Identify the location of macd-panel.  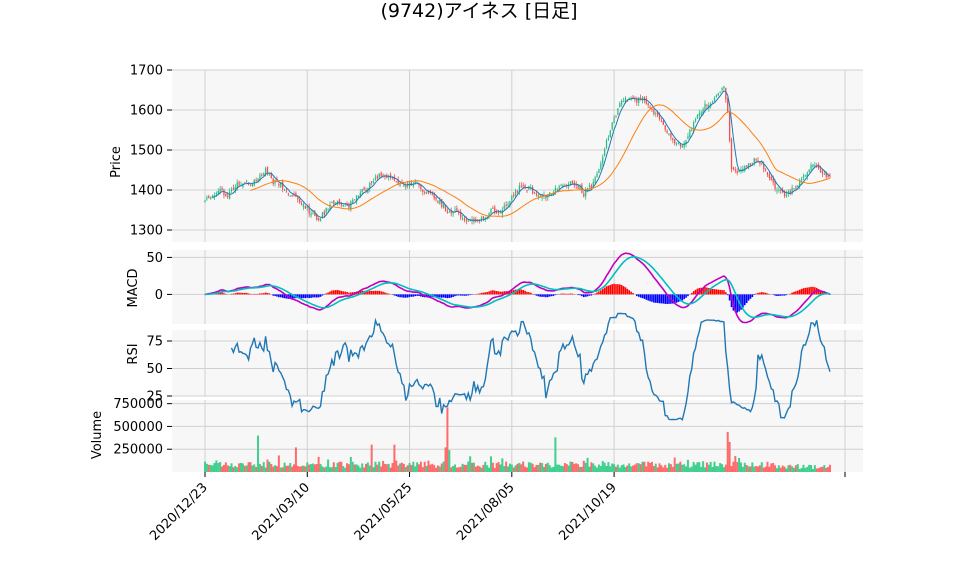
(517, 287).